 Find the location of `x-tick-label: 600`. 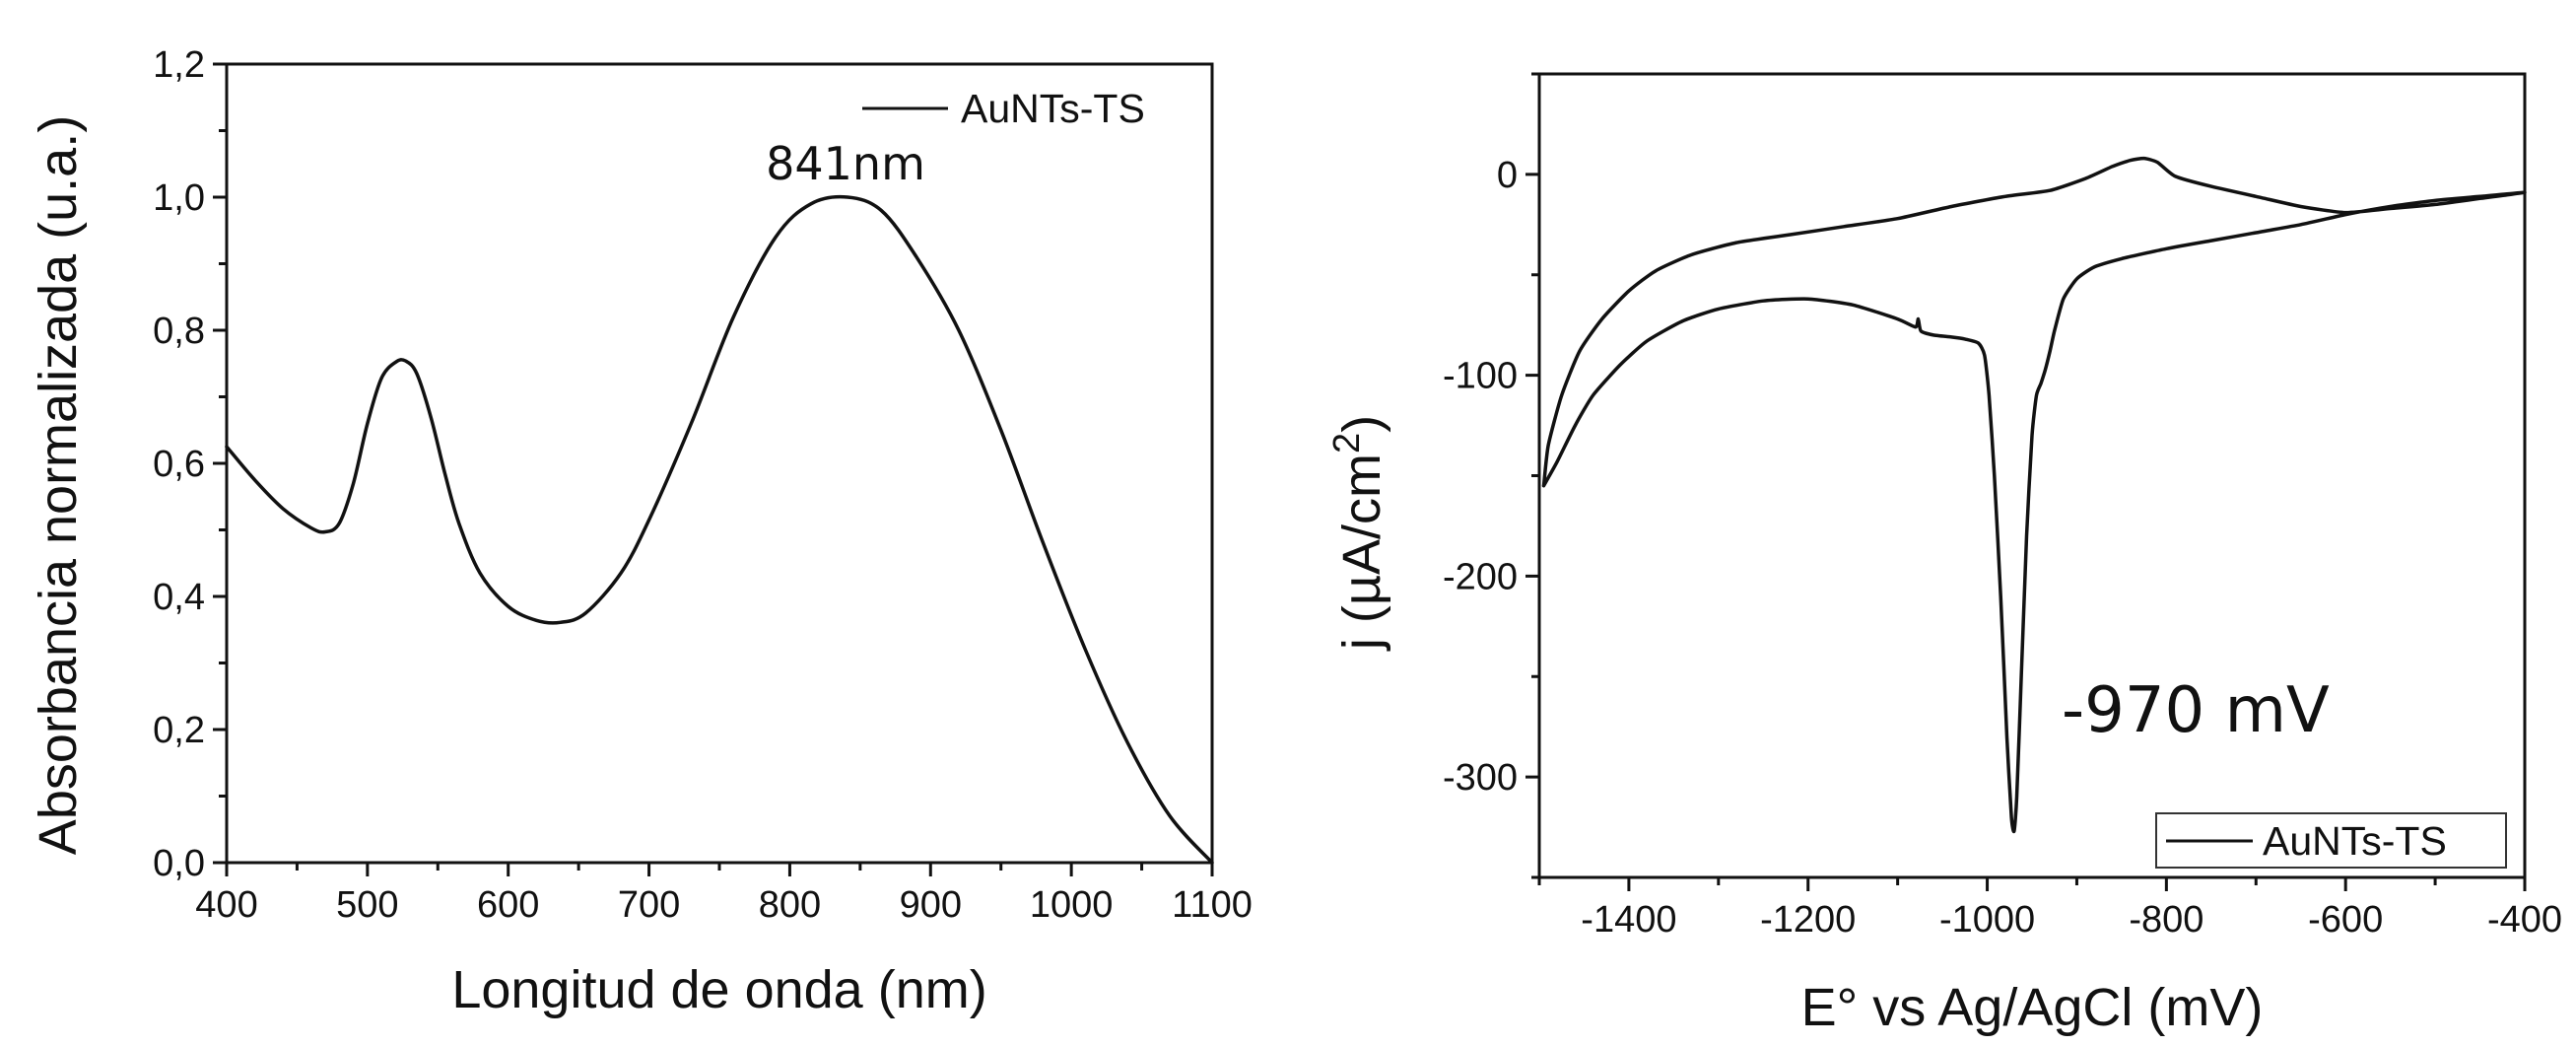

x-tick-label: 600 is located at coordinates (508, 905).